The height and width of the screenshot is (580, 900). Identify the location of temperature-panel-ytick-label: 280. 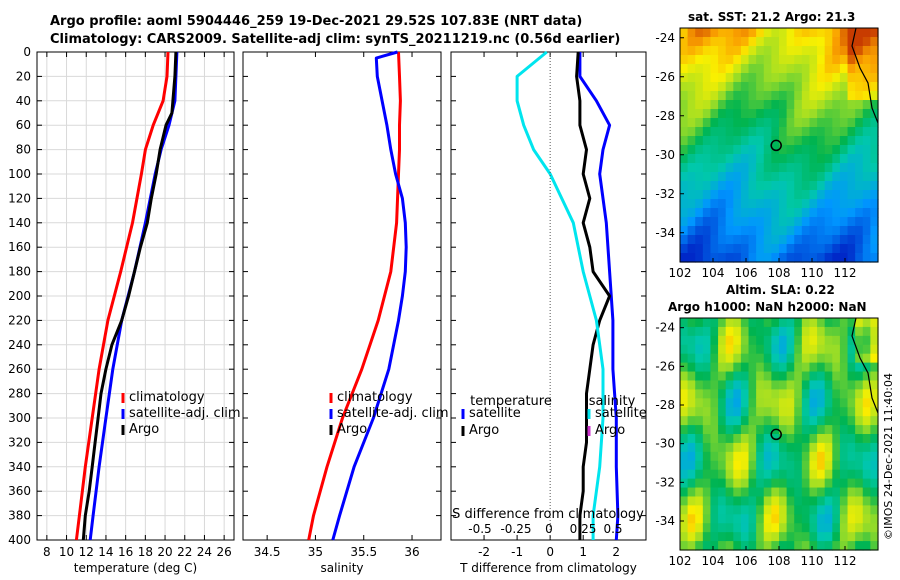
(19, 394).